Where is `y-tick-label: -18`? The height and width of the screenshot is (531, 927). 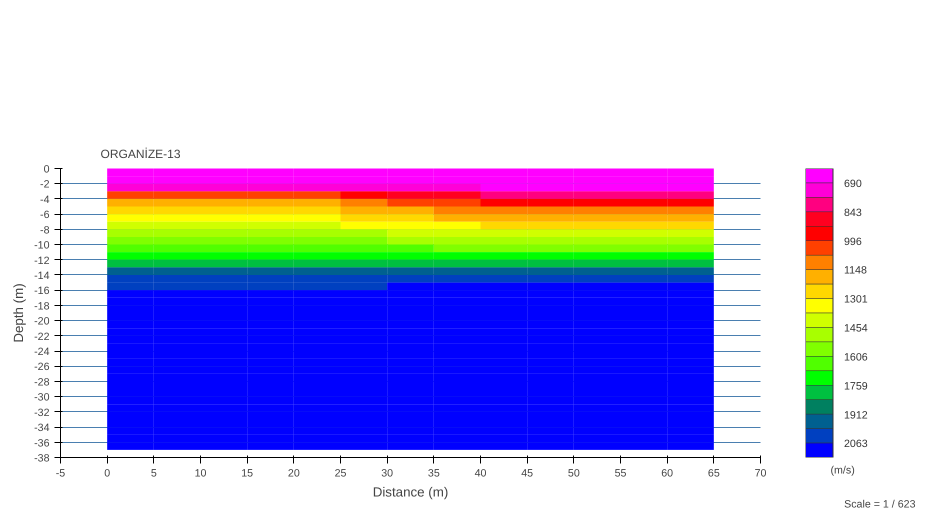 y-tick-label: -18 is located at coordinates (42, 306).